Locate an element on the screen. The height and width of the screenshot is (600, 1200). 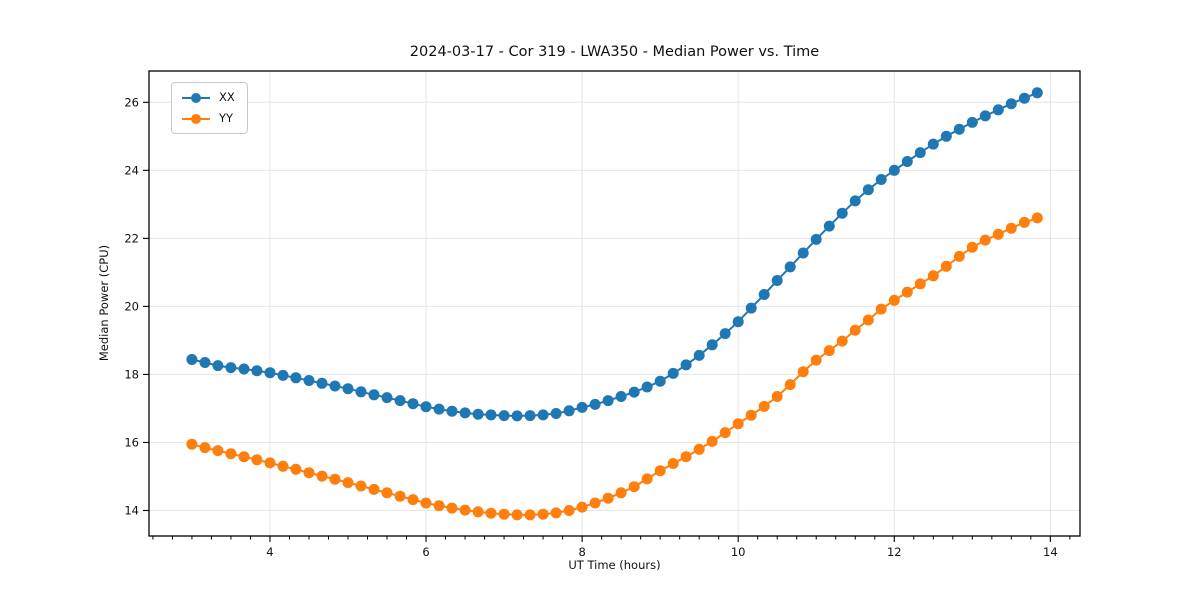
x-tick-label: 8 is located at coordinates (581, 552).